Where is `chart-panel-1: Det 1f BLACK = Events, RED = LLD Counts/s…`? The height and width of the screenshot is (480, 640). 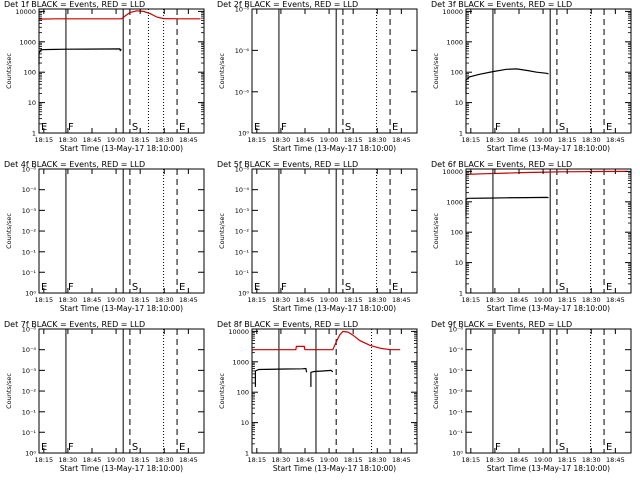 chart-panel-1: Det 1f BLACK = Events, RED = LLD Counts/s… is located at coordinates (104, 76).